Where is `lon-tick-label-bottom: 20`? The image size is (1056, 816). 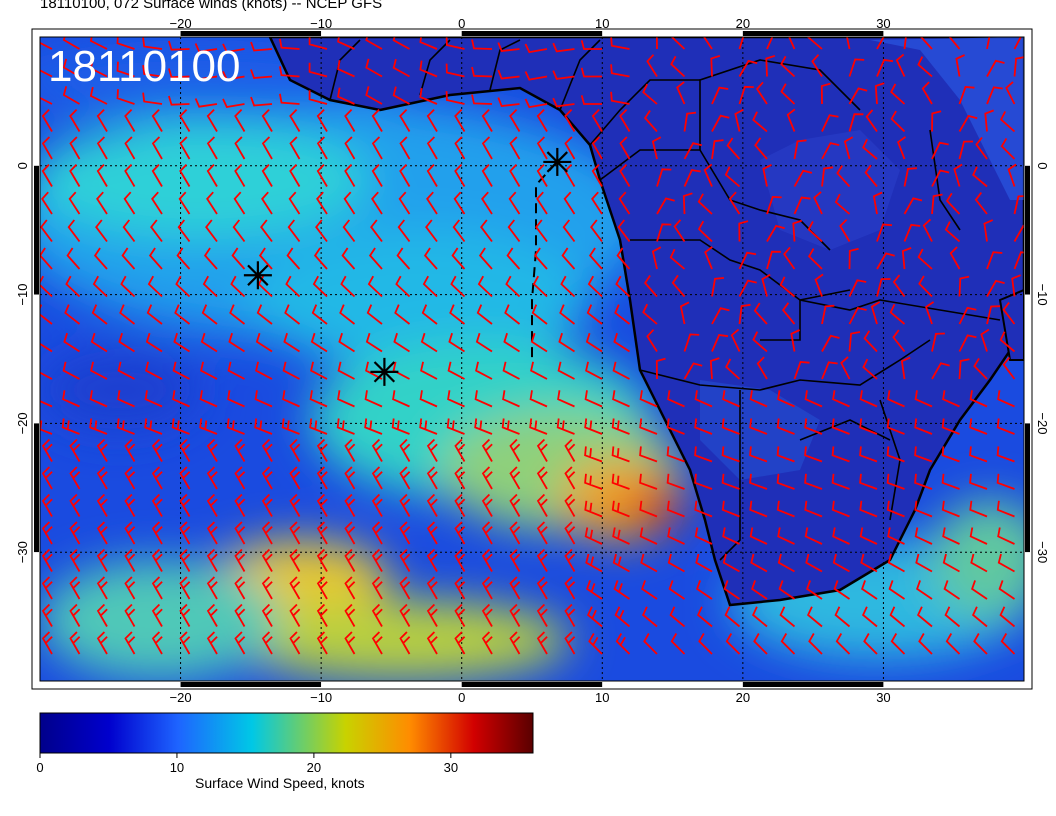
lon-tick-label-bottom: 20 is located at coordinates (743, 697).